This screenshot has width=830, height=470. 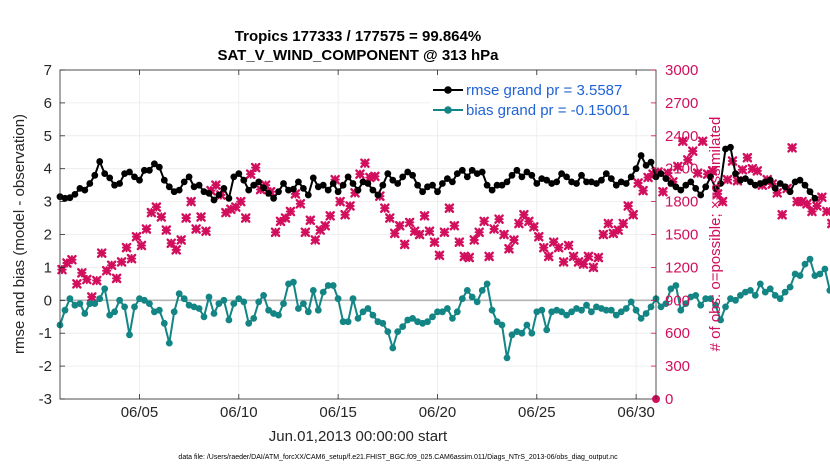 I want to click on y2-axis-label: # of obs: o=possible; ×=assimilated, so click(x=715, y=234).